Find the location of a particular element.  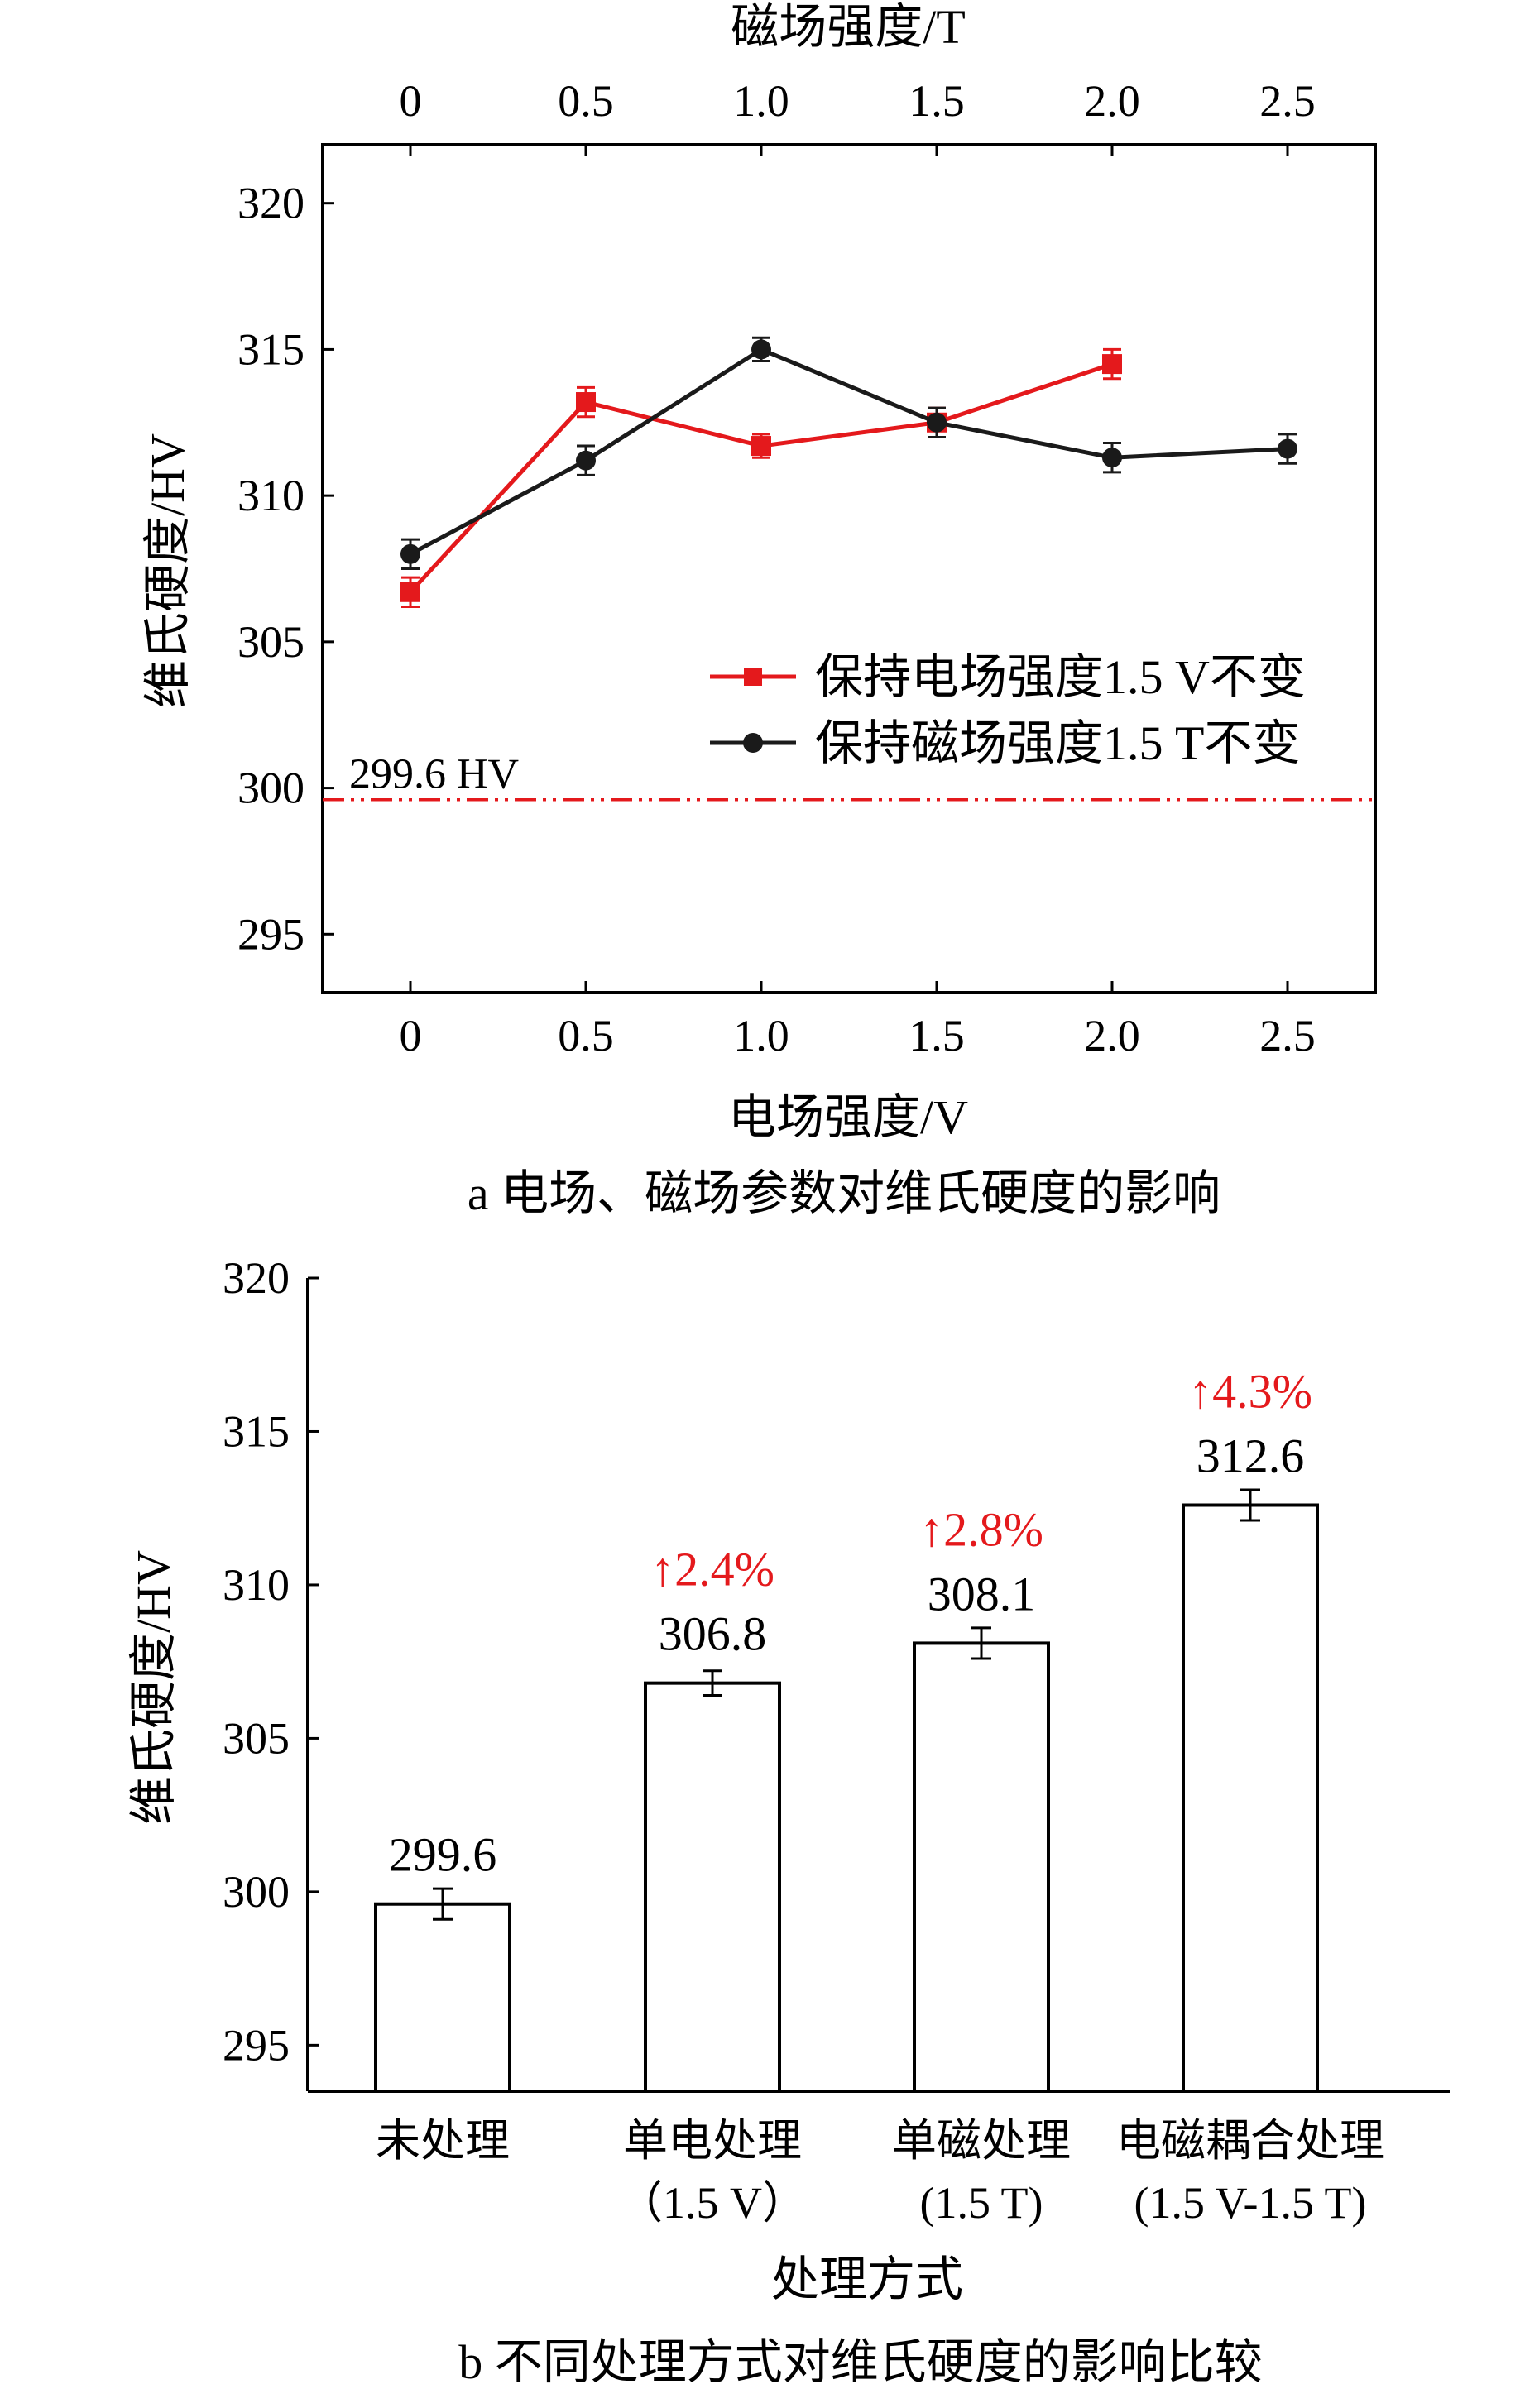

series-electric-field-constant is located at coordinates (761, 477).